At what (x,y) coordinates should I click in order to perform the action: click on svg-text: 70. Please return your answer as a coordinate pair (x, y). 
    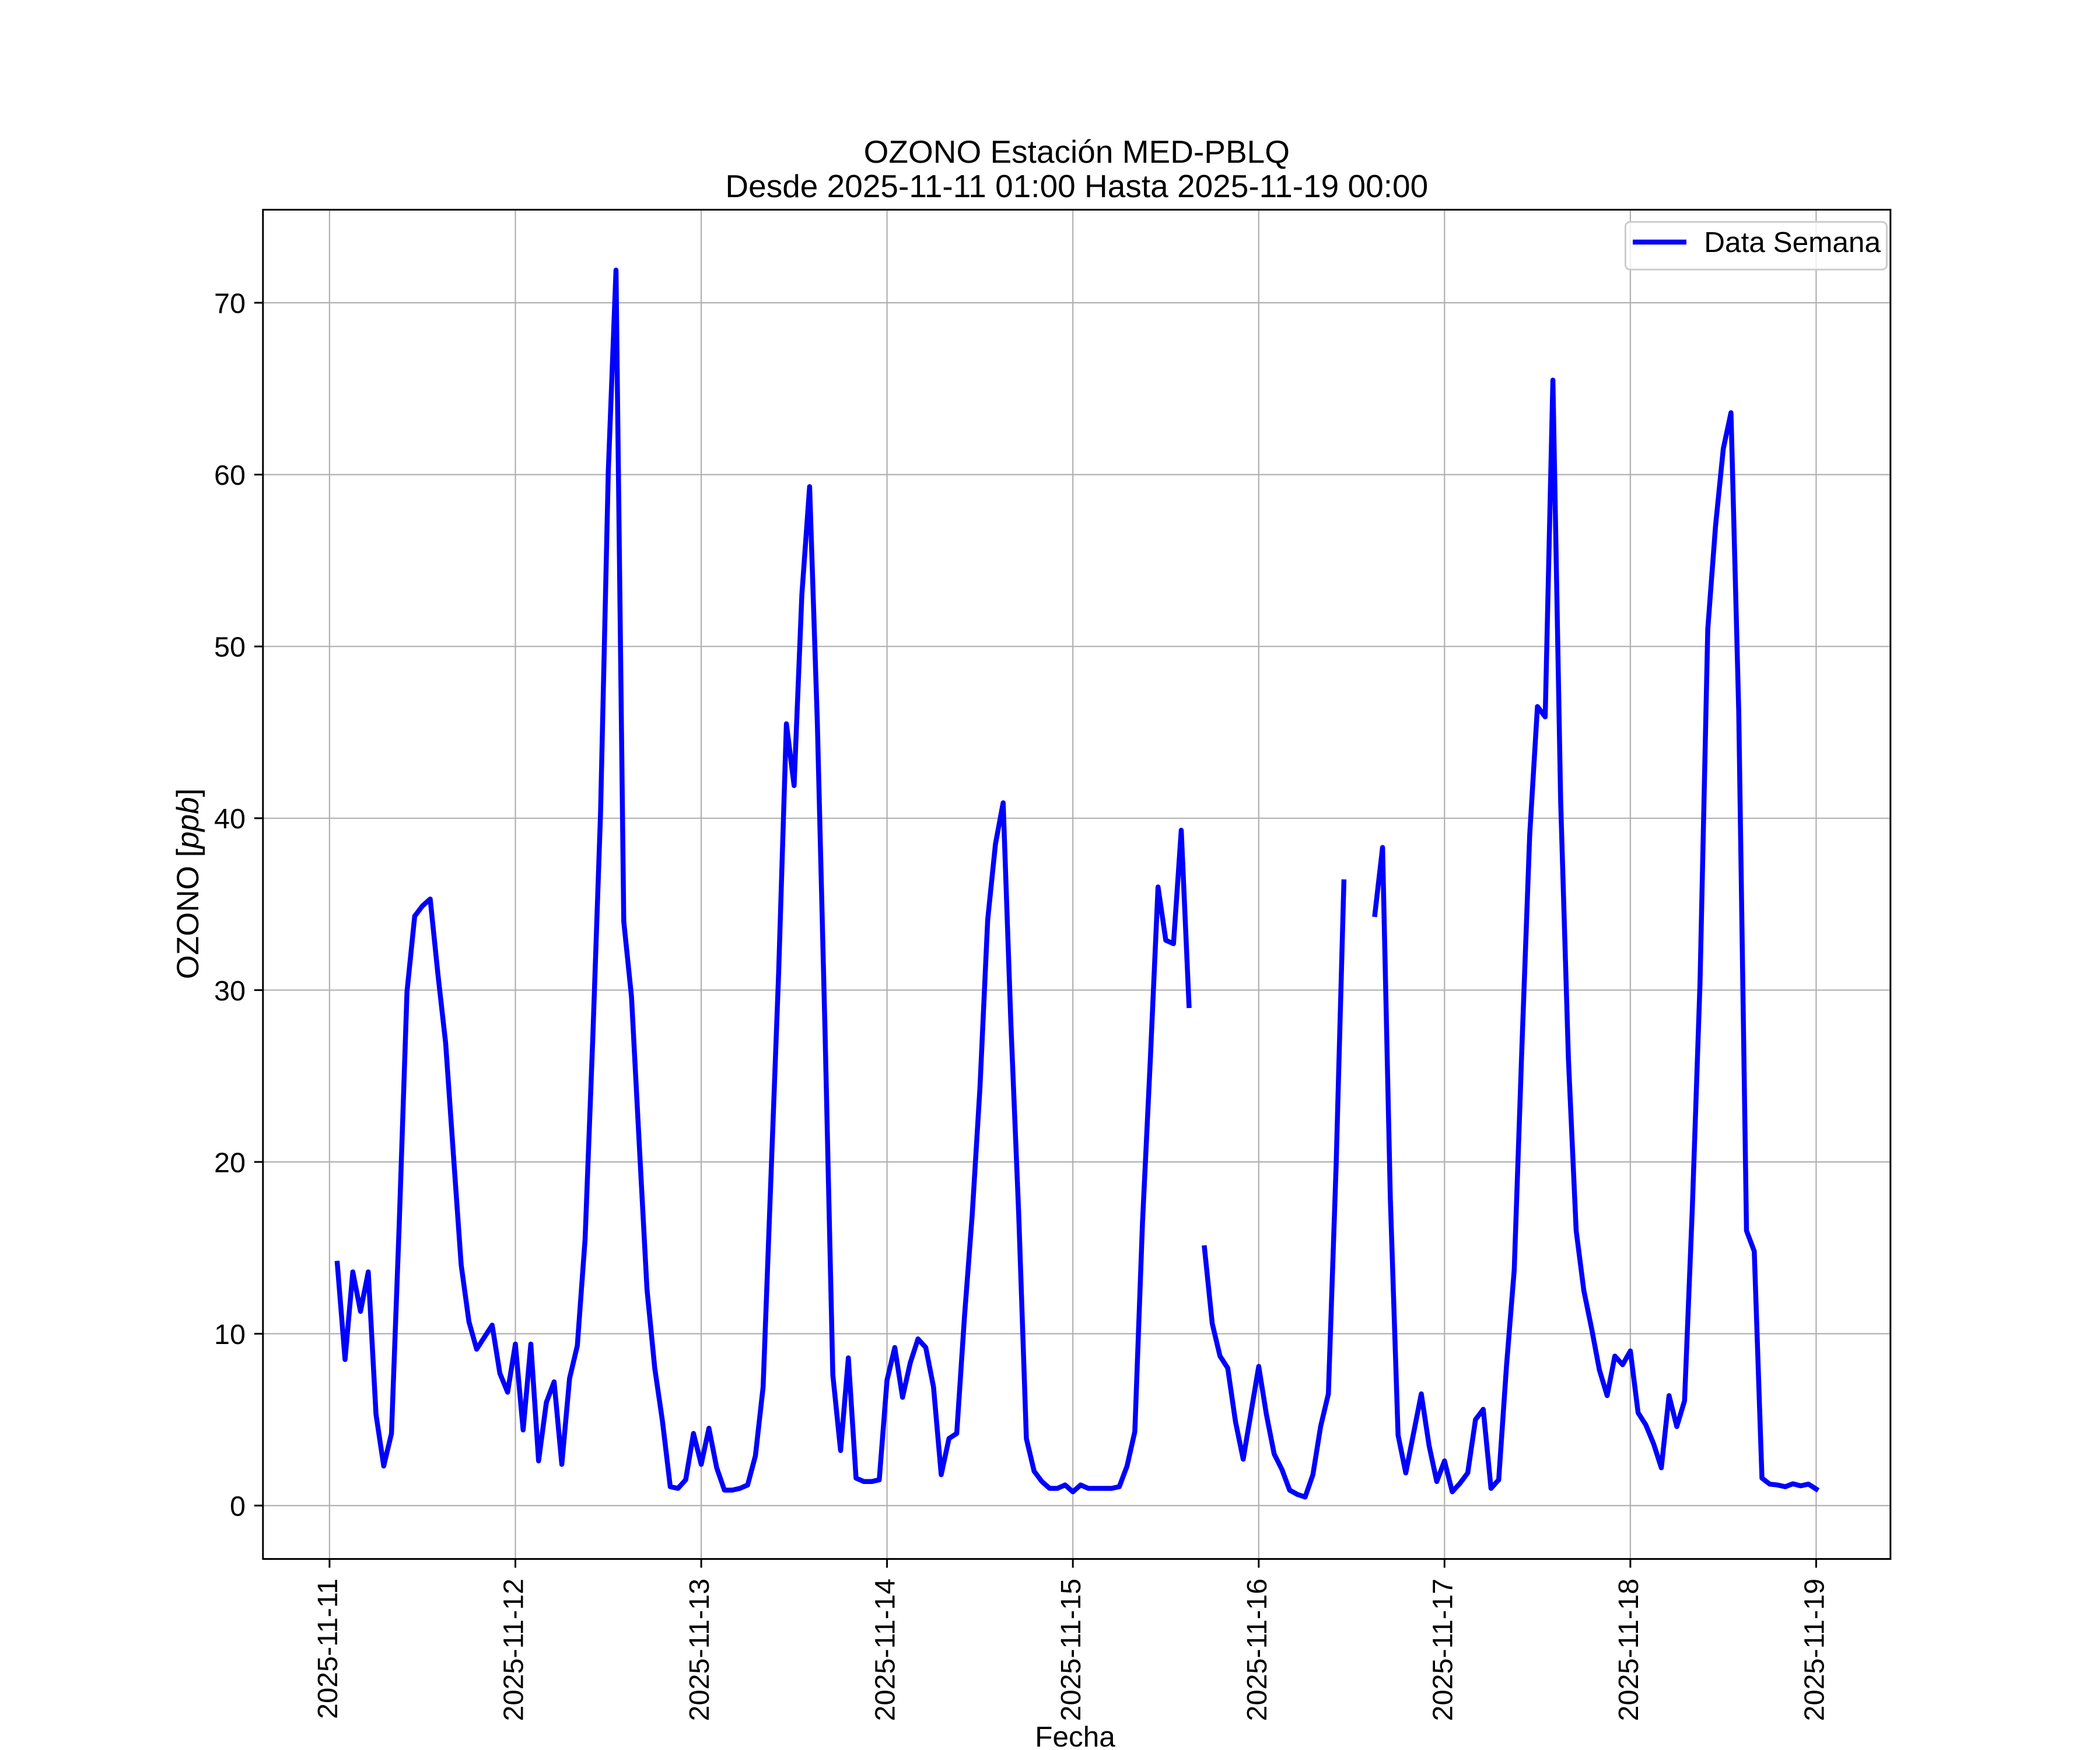
    Looking at the image, I should click on (230, 304).